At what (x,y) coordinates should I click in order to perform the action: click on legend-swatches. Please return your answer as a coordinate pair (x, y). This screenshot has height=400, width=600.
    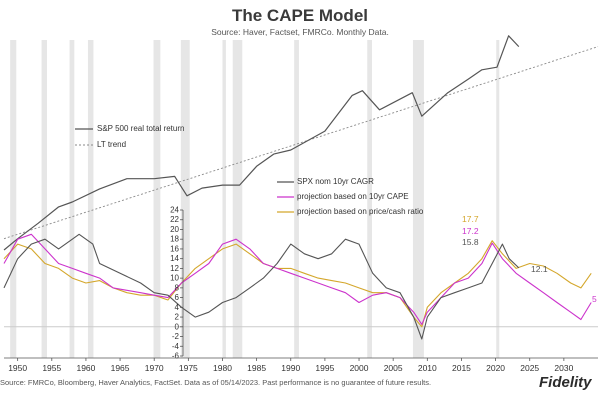
    Looking at the image, I should click on (184, 170).